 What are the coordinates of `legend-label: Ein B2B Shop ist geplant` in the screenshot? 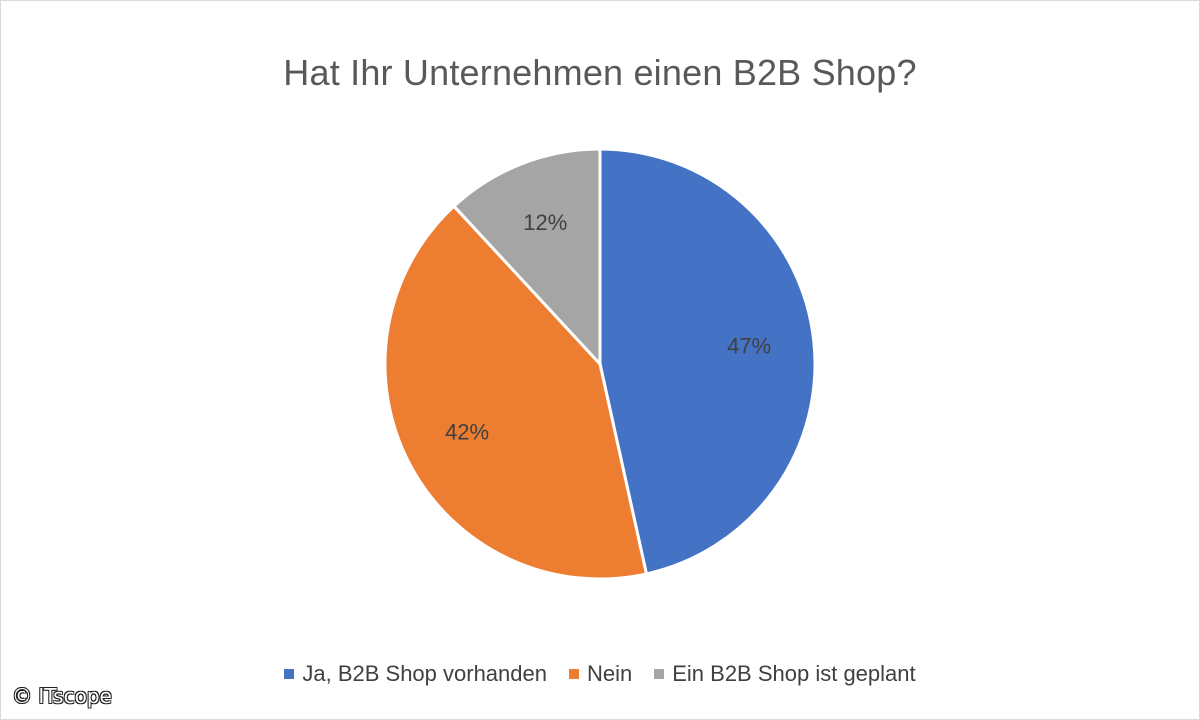 It's located at (794, 673).